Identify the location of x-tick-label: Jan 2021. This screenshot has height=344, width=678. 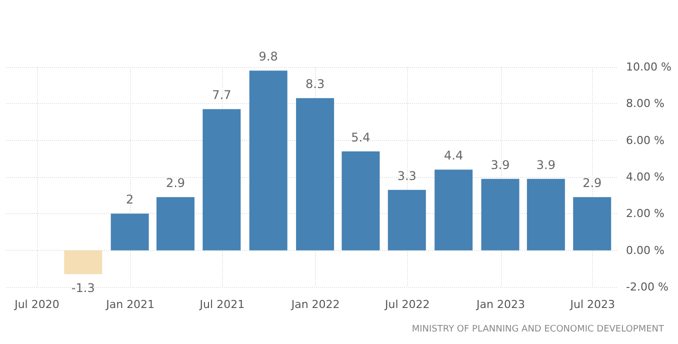
(130, 304).